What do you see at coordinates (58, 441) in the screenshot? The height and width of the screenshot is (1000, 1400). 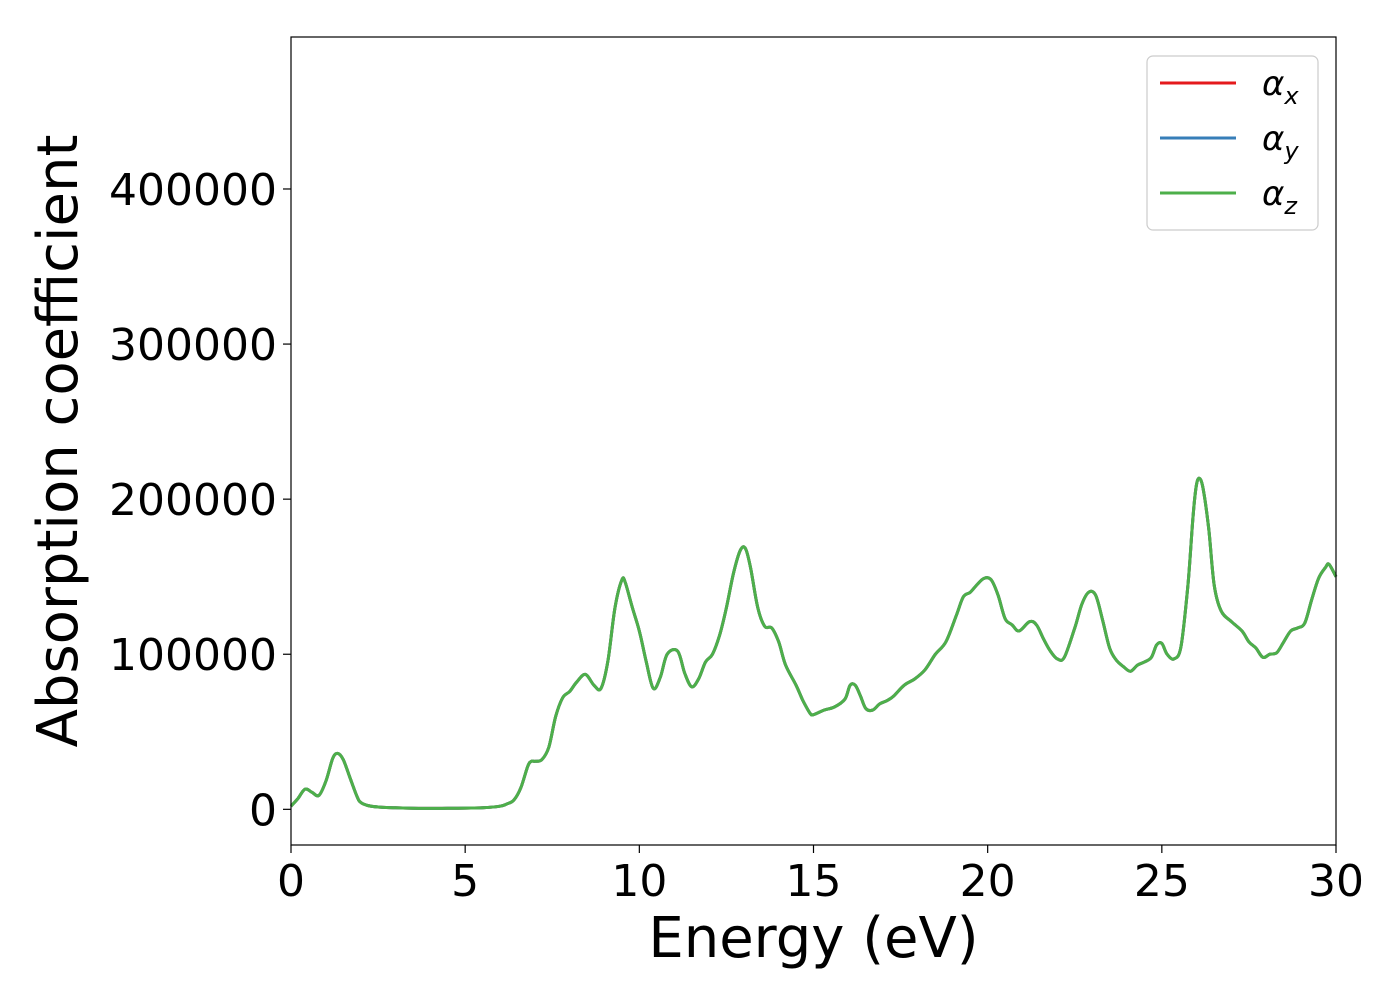 I see `y-axis-label: Absorption coefficient` at bounding box center [58, 441].